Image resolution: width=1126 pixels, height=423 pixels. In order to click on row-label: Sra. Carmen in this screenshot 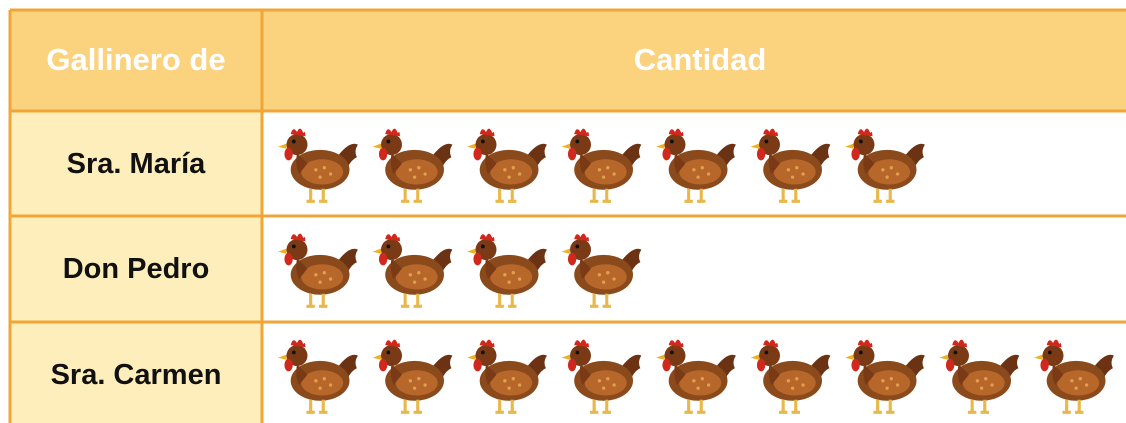, I will do `click(136, 375)`.